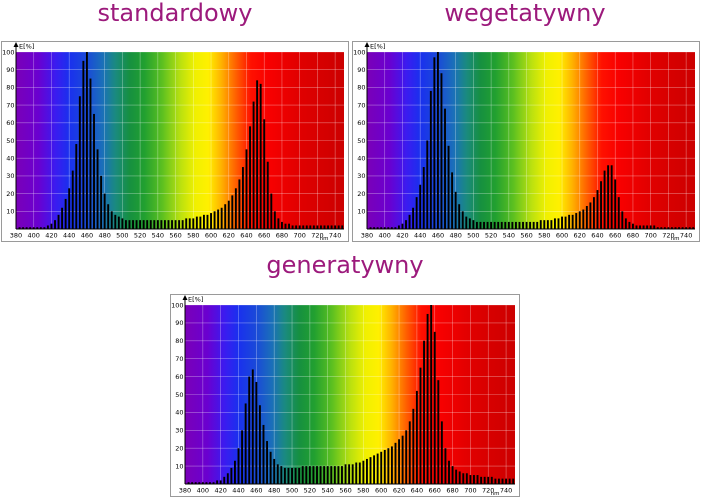 This screenshot has height=501, width=701. What do you see at coordinates (359, 52) in the screenshot?
I see `y-tick-label: 100` at bounding box center [359, 52].